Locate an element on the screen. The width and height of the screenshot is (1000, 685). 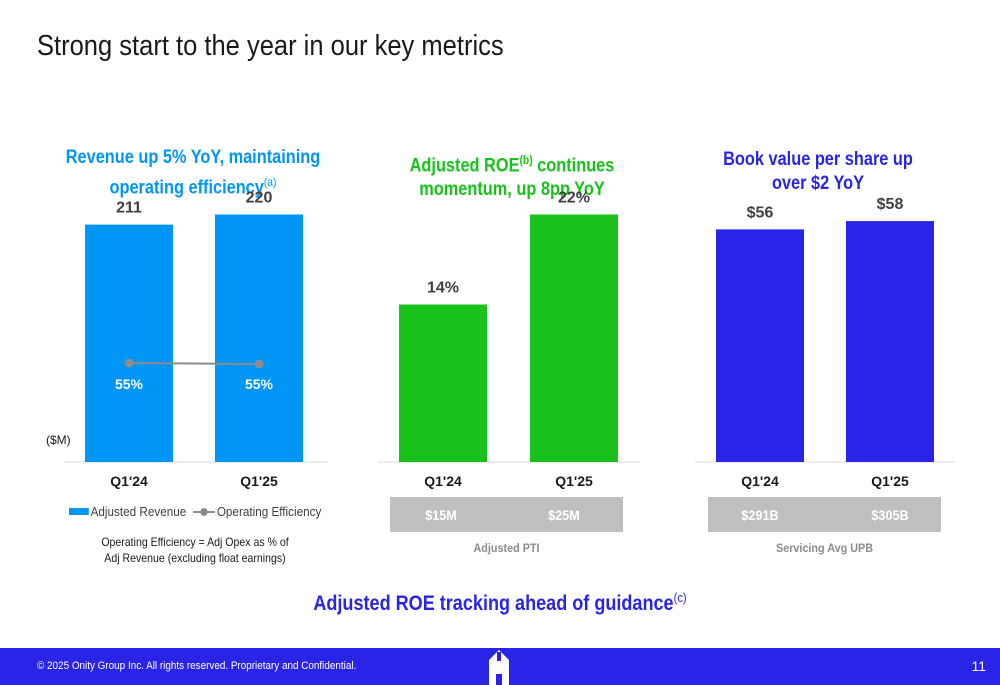
revenue-x-tick-label: Q1'24 is located at coordinates (129, 481).